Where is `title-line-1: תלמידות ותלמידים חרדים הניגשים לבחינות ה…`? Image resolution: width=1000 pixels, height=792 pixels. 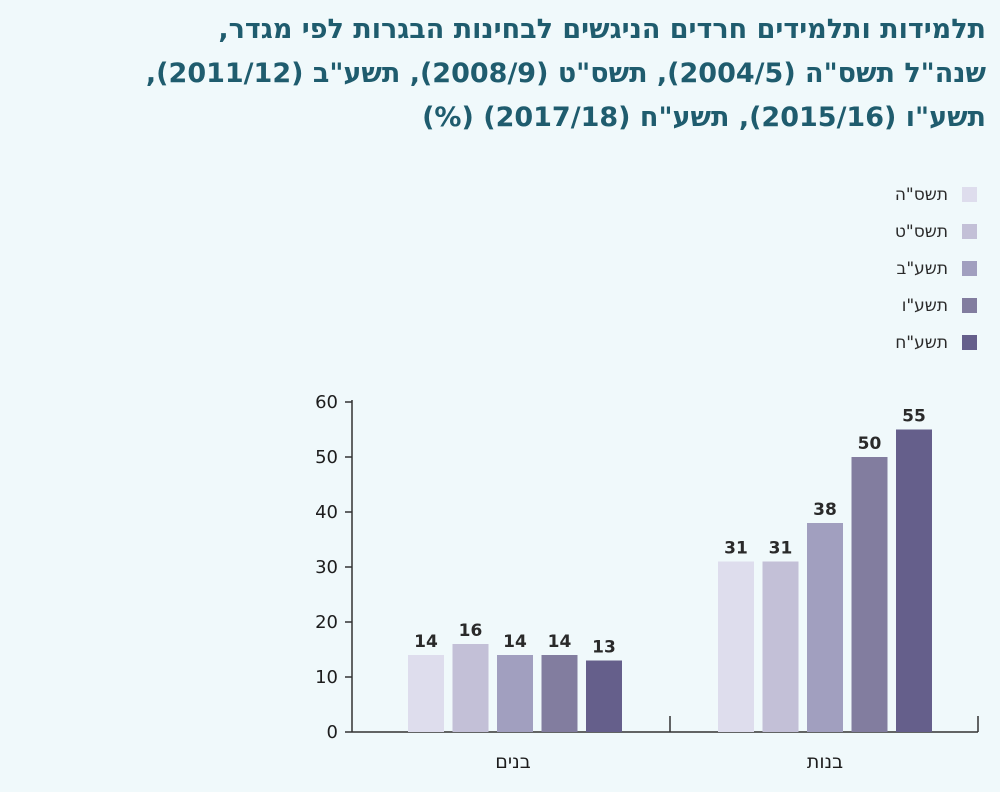 title-line-1: תלמידות ותלמידים חרדים הניגשים לבחינות ה… is located at coordinates (602, 29).